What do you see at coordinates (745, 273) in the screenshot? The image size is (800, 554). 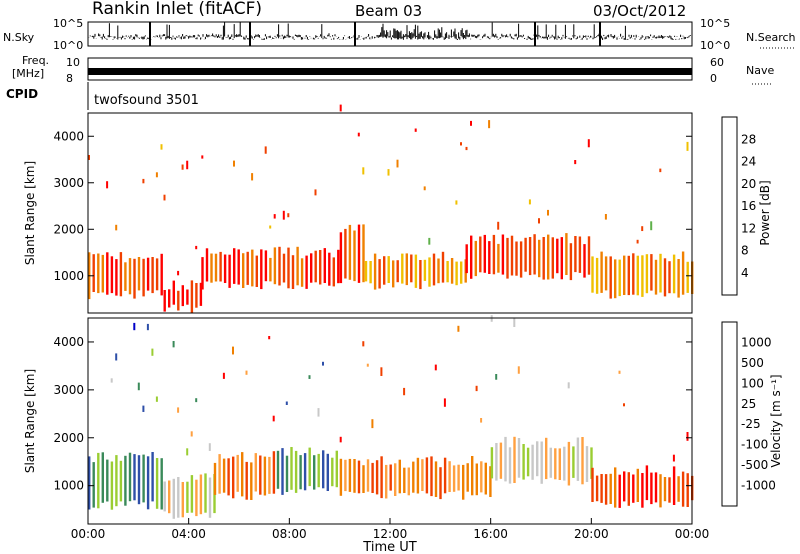 I see `colorbar-tick-label: 4` at bounding box center [745, 273].